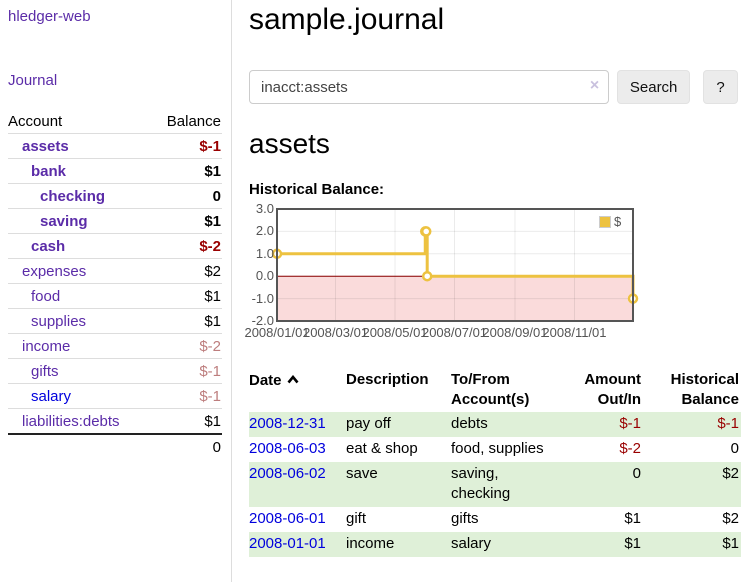 Image resolution: width=742 pixels, height=582 pixels. What do you see at coordinates (395, 332) in the screenshot?
I see `x-axis-label: 2008/05/01` at bounding box center [395, 332].